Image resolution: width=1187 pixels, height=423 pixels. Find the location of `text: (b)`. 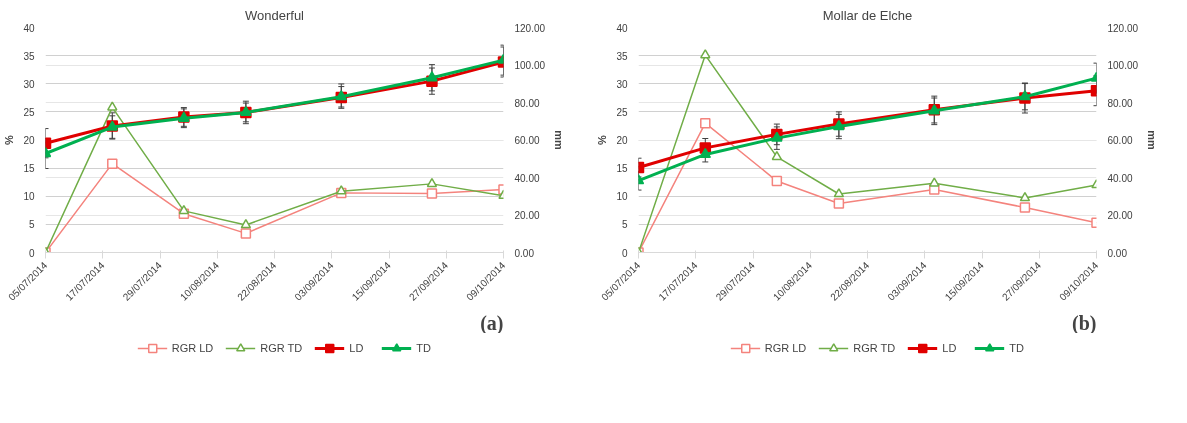

text: (b) is located at coordinates (1084, 323).